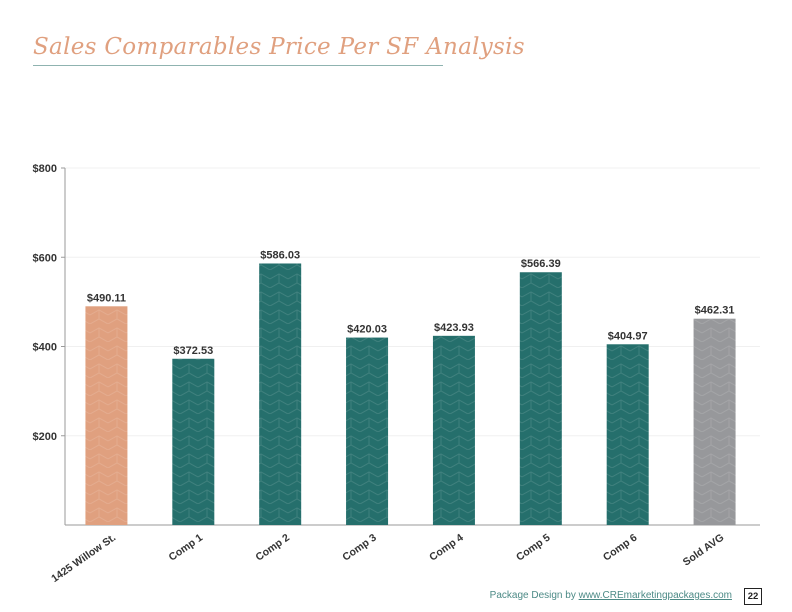 The image size is (792, 612). Describe the element at coordinates (280, 255) in the screenshot. I see `bar-value-label: $586.03` at that location.